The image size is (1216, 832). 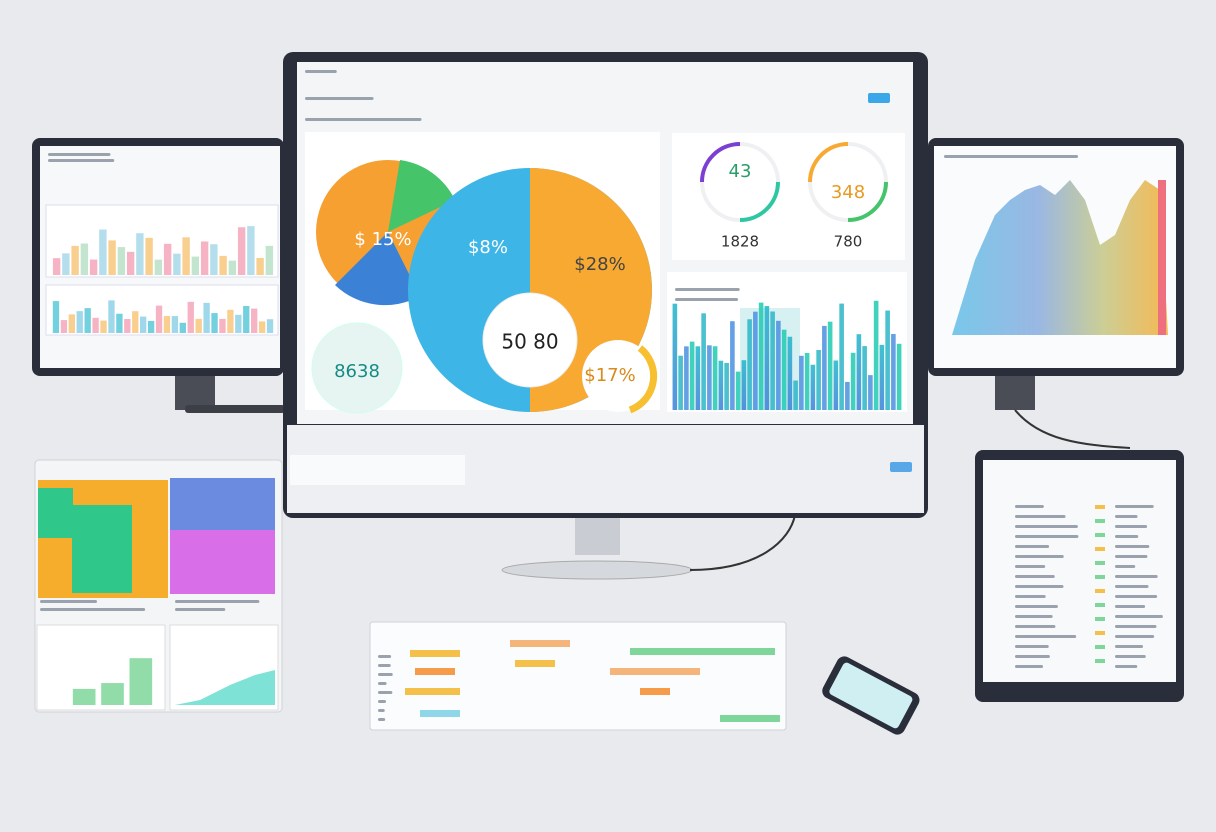 I want to click on gauge-total: 1828, so click(x=740, y=242).